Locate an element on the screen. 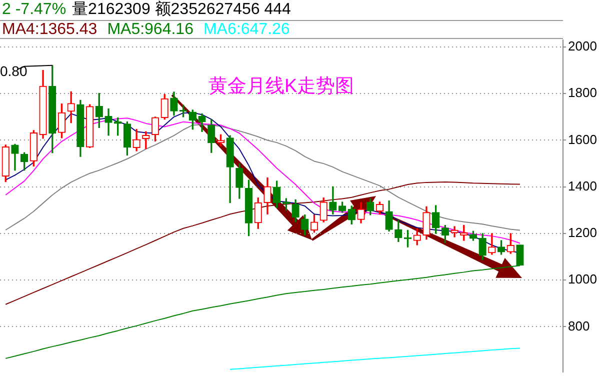  text: MA6:647.26 is located at coordinates (246, 29).